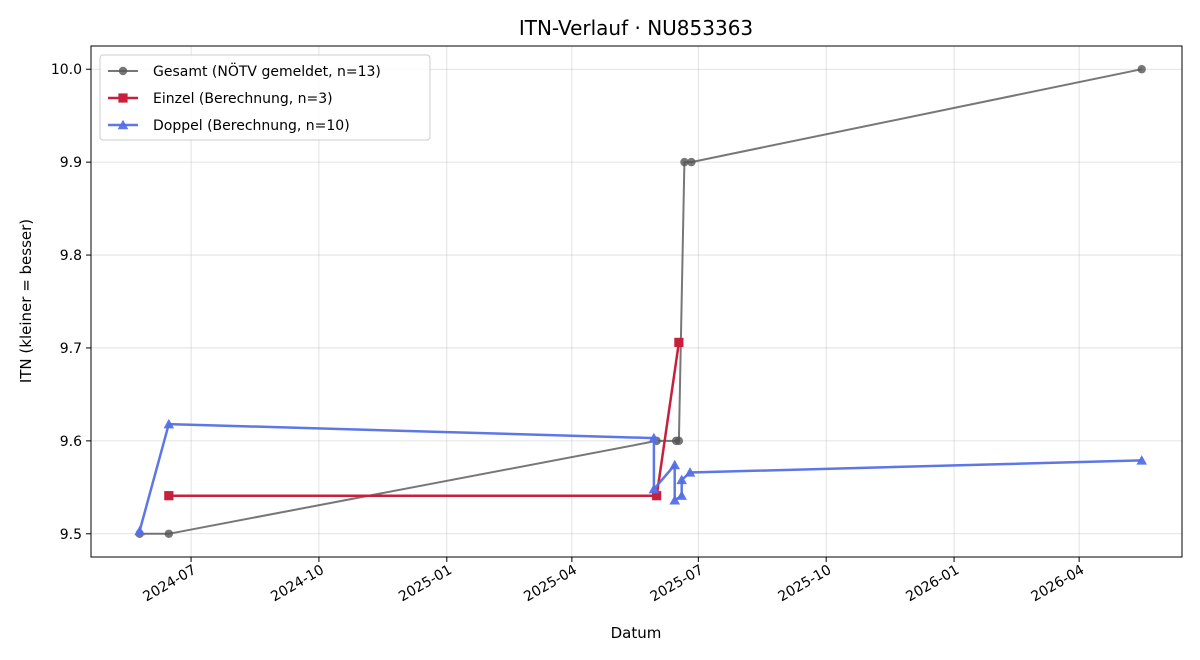  Describe the element at coordinates (71, 535) in the screenshot. I see `y-tick-label: 9.5` at that location.